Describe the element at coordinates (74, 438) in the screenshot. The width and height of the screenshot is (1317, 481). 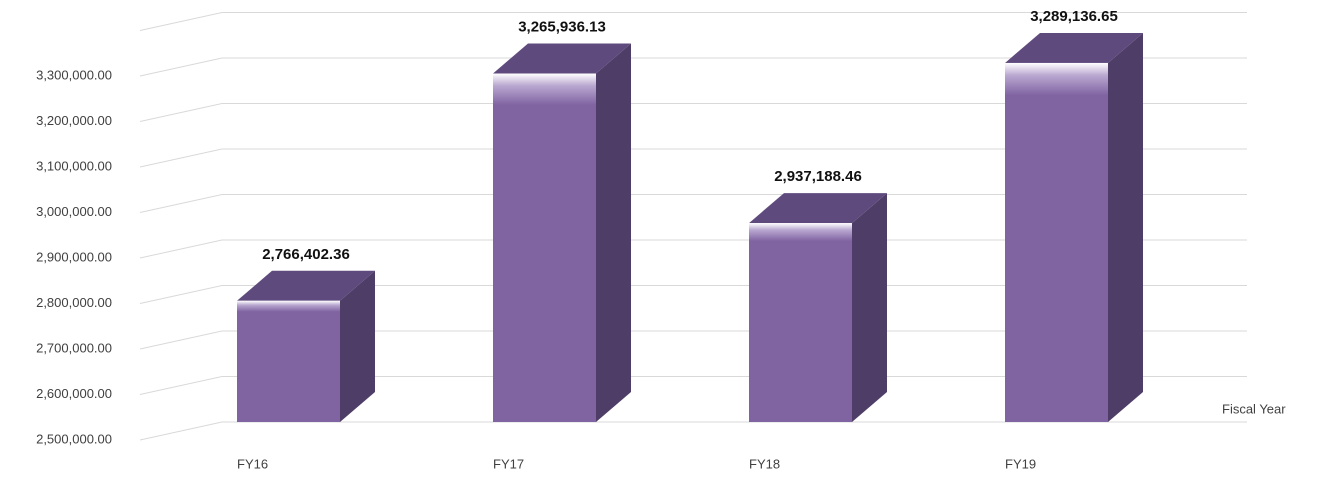
I see `y-tick-label: 2,500,000.00` at that location.